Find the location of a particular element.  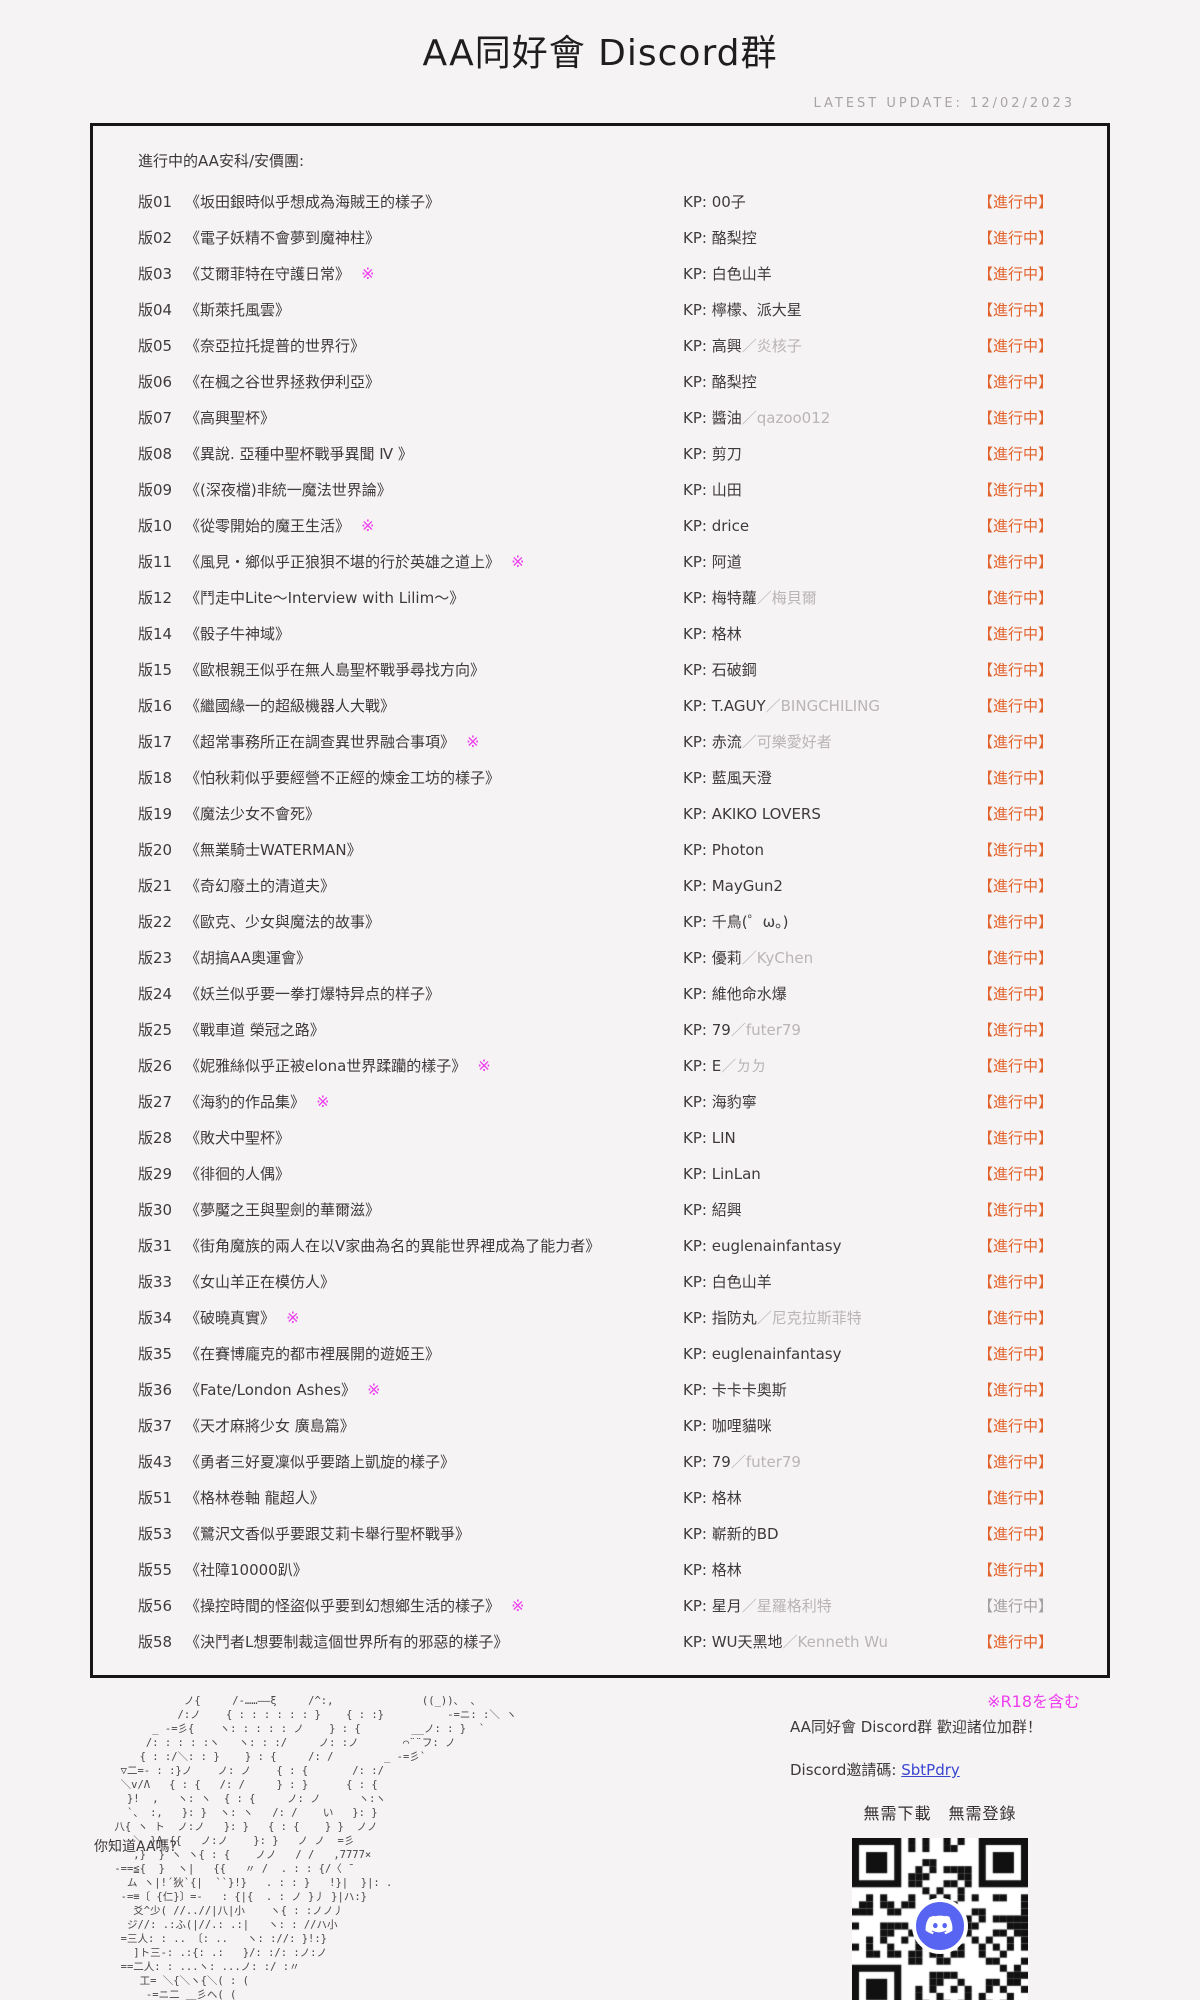

row-kp-main: 石破鋼 is located at coordinates (734, 670).